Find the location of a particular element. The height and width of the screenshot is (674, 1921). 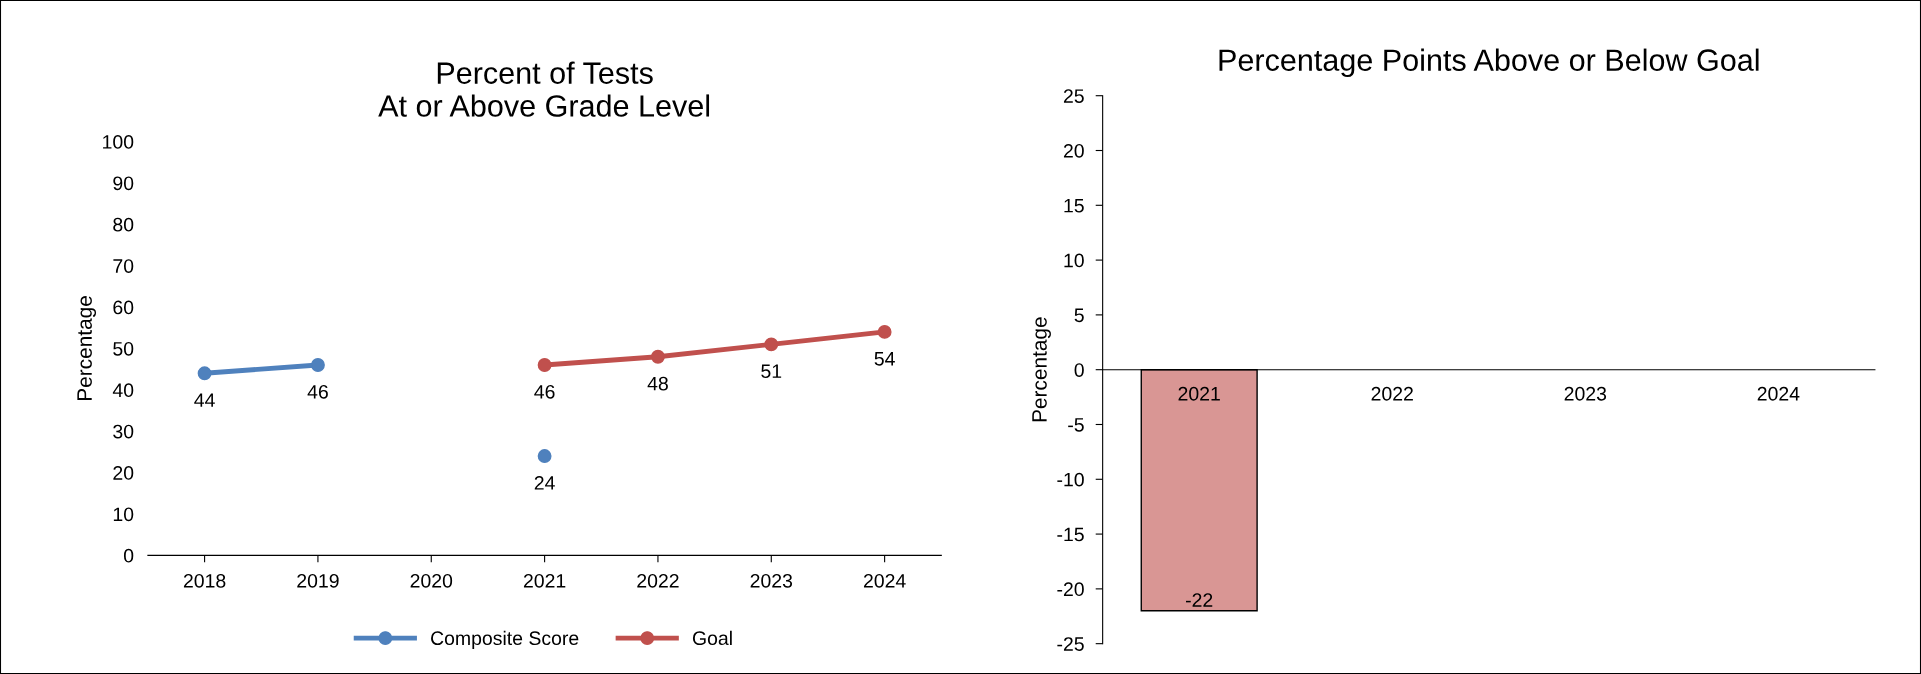

x-tick-label: 2019 is located at coordinates (318, 580).